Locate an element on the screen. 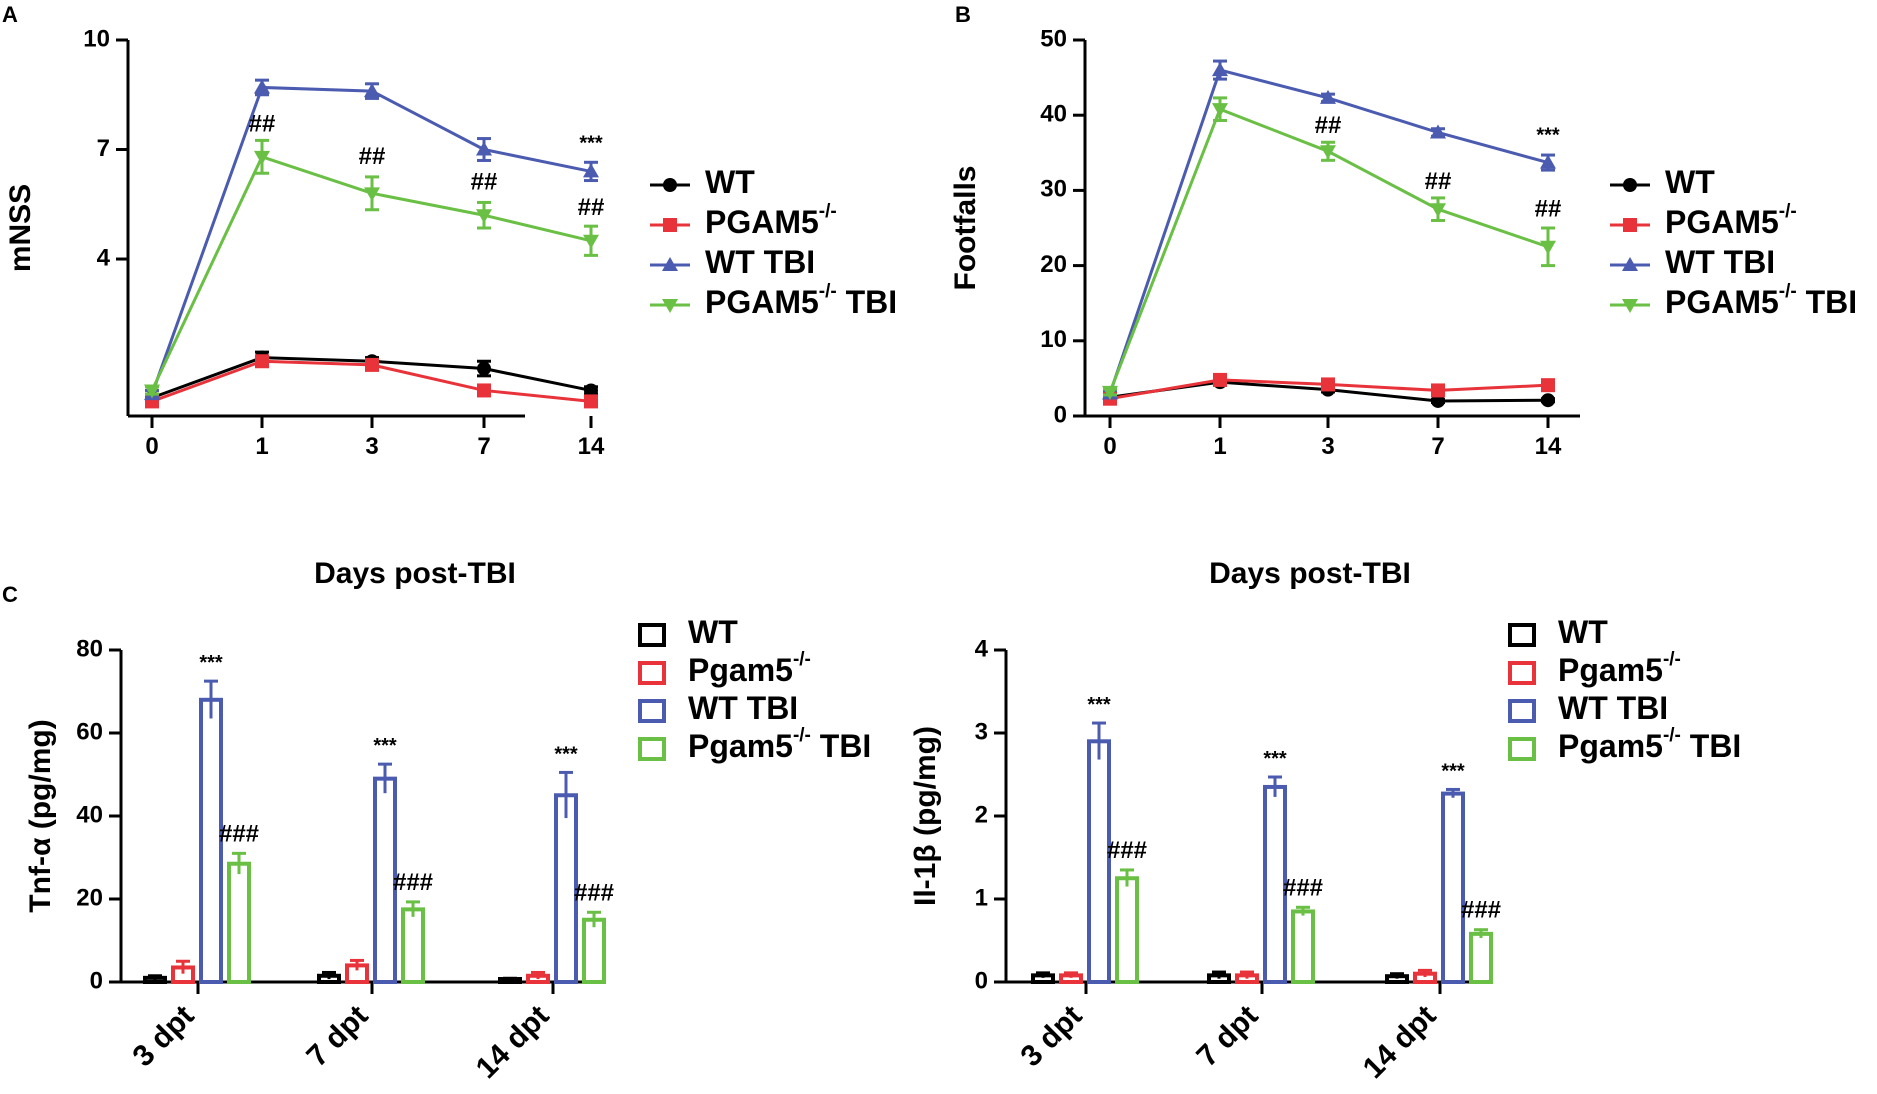 The height and width of the screenshot is (1094, 1877). y-axis-title: Footfalls is located at coordinates (965, 228).